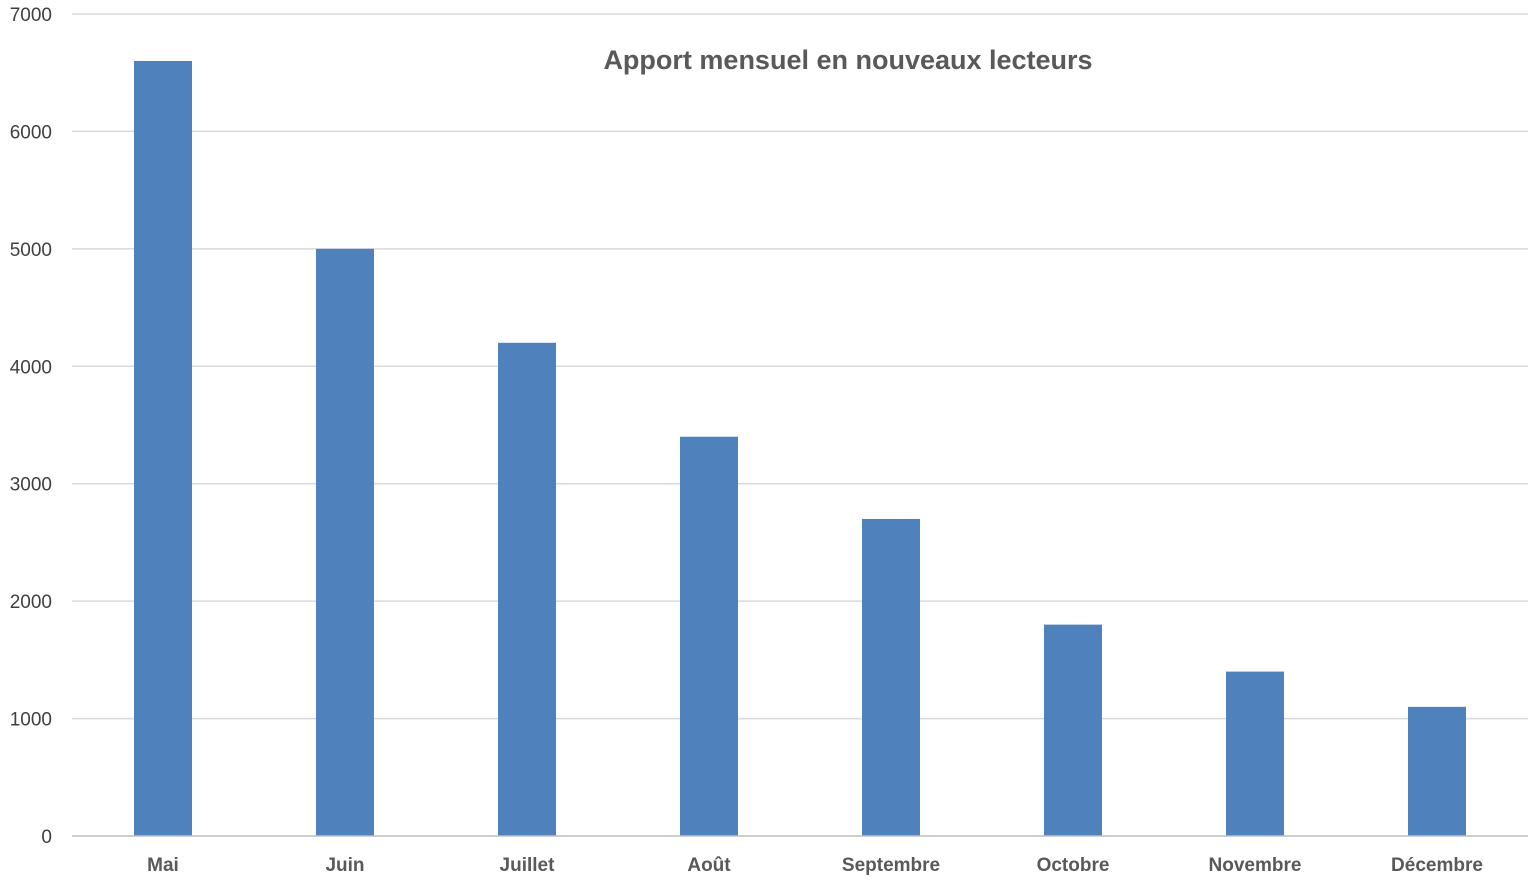 Image resolution: width=1528 pixels, height=887 pixels. I want to click on y-tick-label: 6000, so click(31, 132).